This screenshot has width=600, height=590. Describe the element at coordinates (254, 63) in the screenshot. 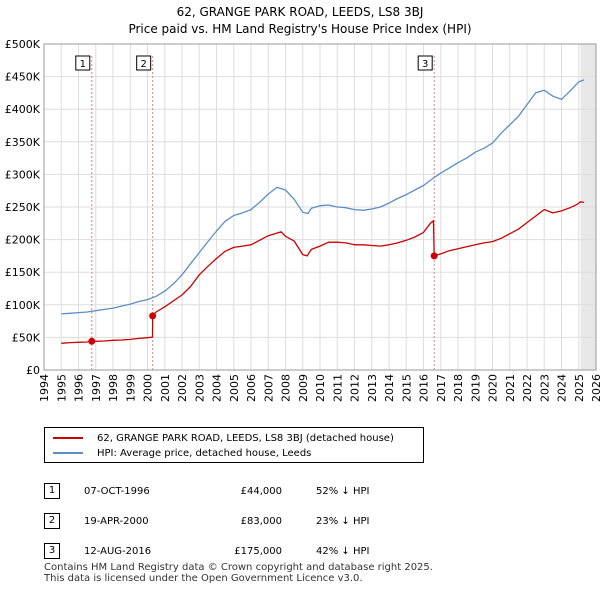

I see `sale-labels: 1 2 3` at that location.